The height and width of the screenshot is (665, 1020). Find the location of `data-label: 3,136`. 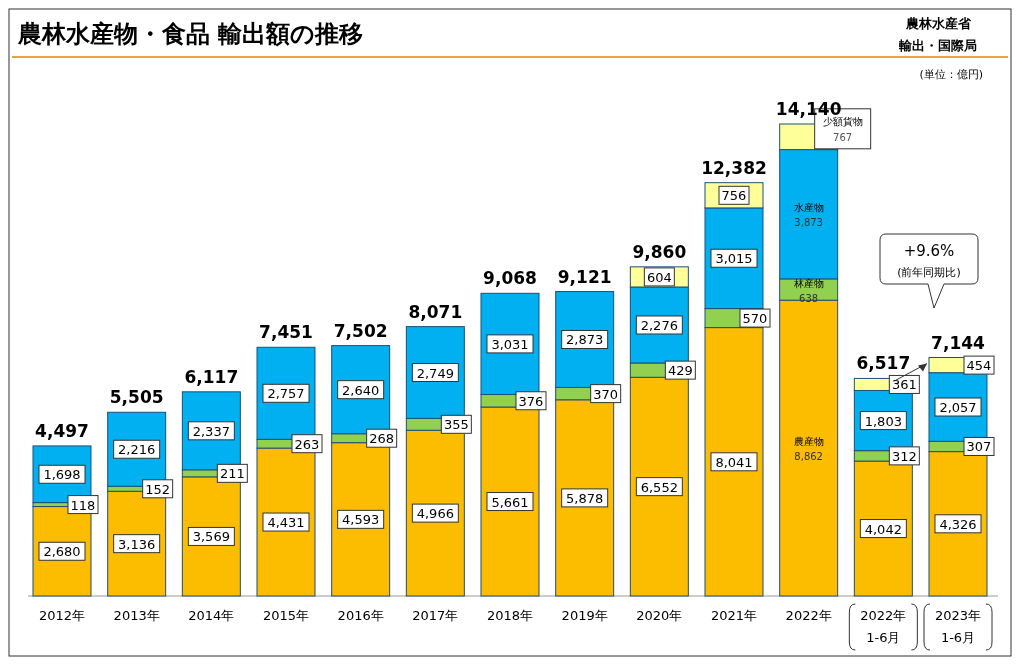

data-label: 3,136 is located at coordinates (137, 544).